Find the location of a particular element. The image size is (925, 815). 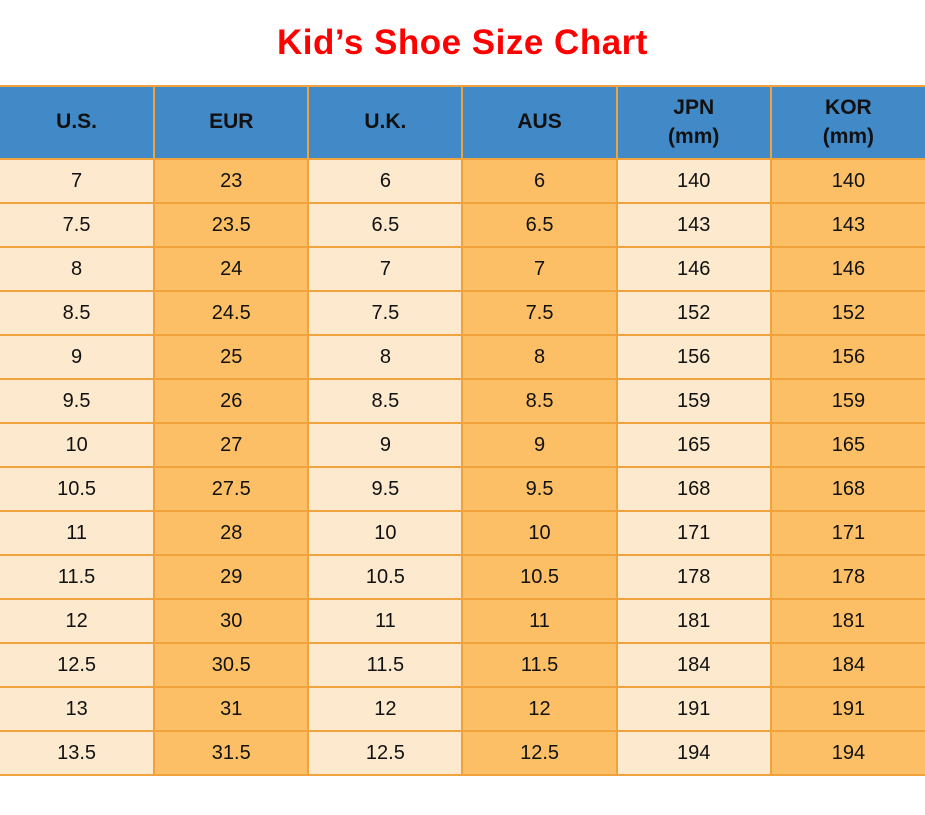

column-header-label: U.K. is located at coordinates (385, 122).